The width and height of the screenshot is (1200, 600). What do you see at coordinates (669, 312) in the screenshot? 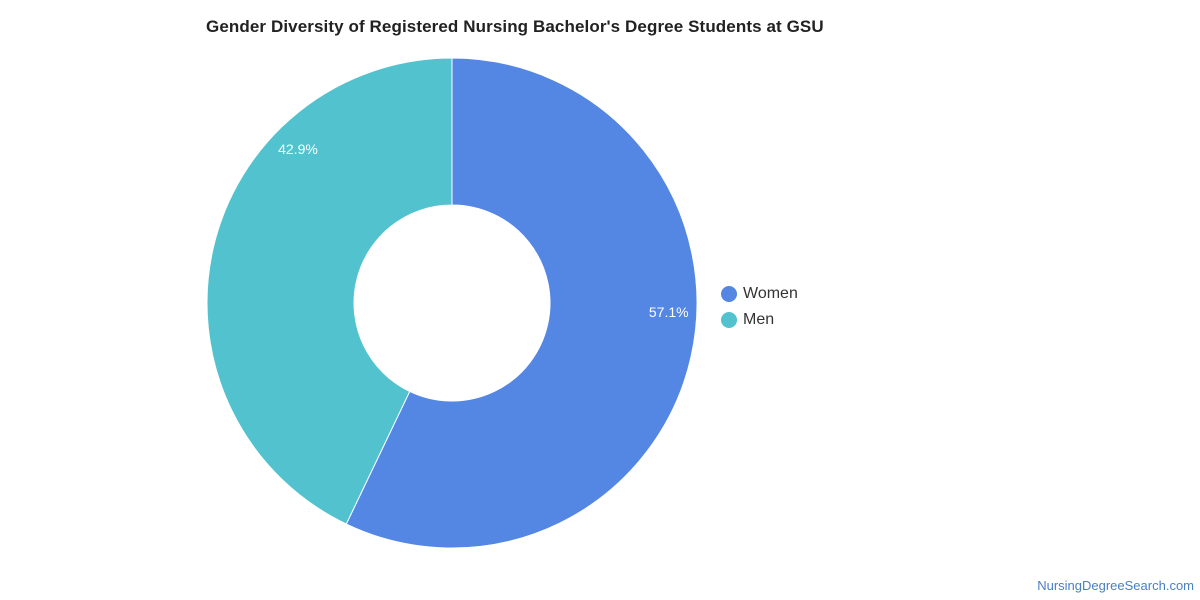
I see `slice-label-women: 57.1%` at bounding box center [669, 312].